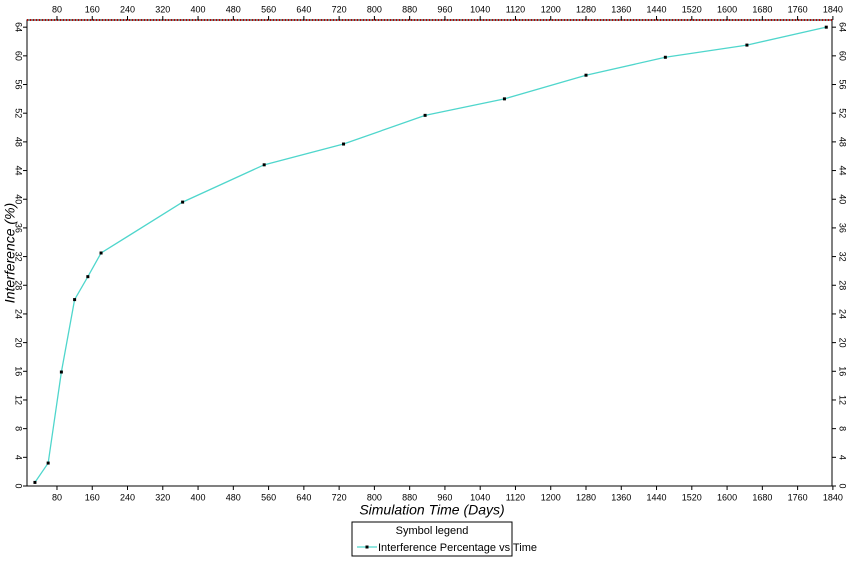 The width and height of the screenshot is (853, 567). I want to click on x-tick-label-top: 1200, so click(551, 9).